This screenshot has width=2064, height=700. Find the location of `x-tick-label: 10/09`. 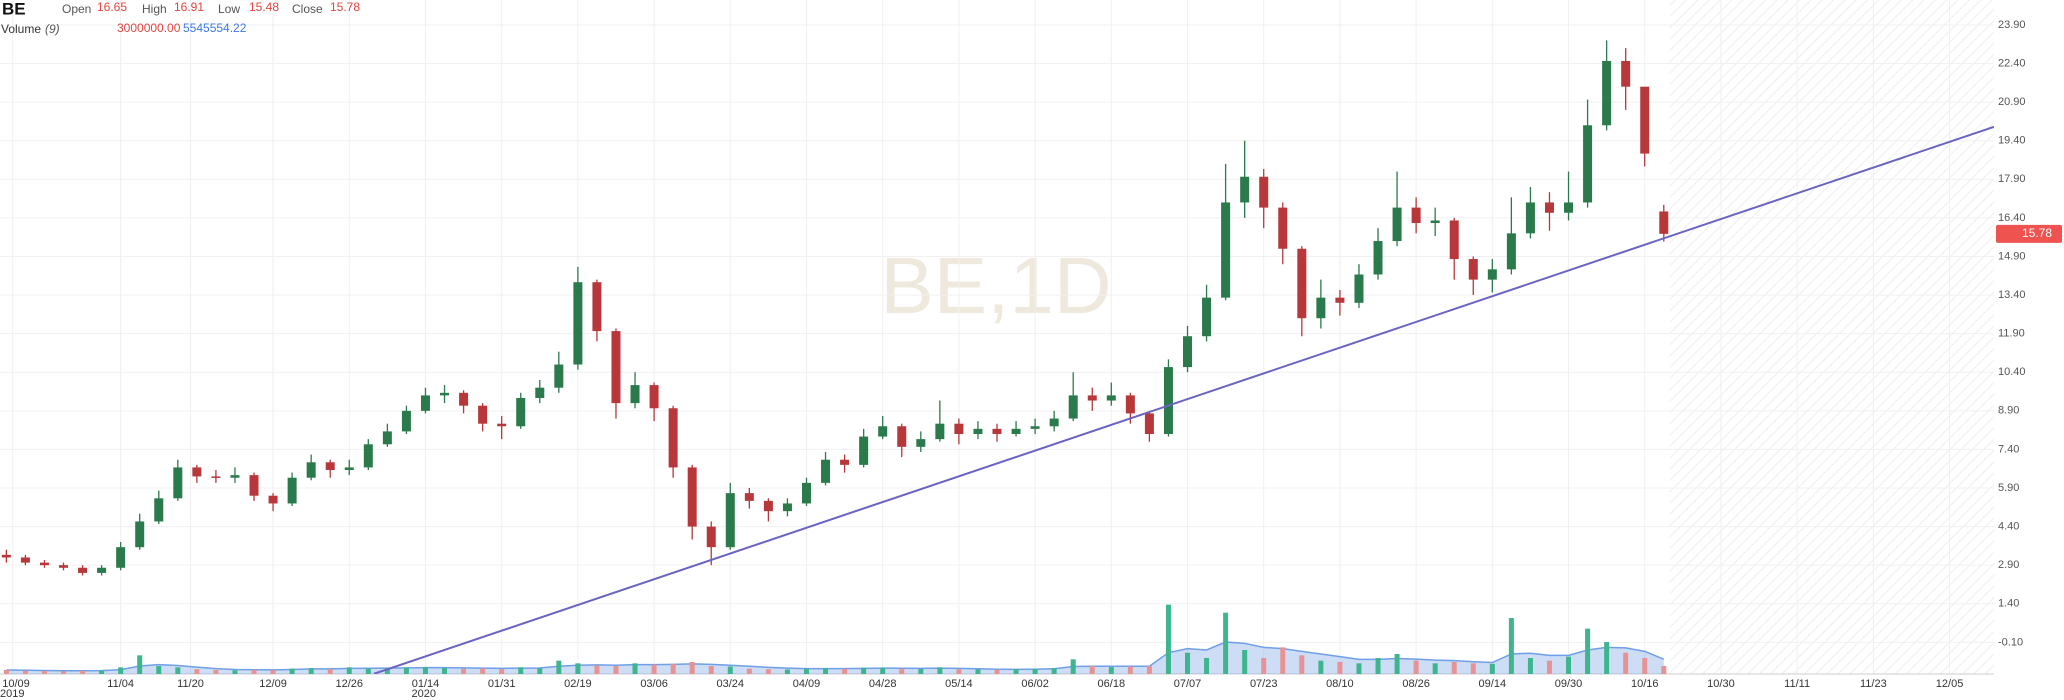

x-tick-label: 10/09 is located at coordinates (16, 684).